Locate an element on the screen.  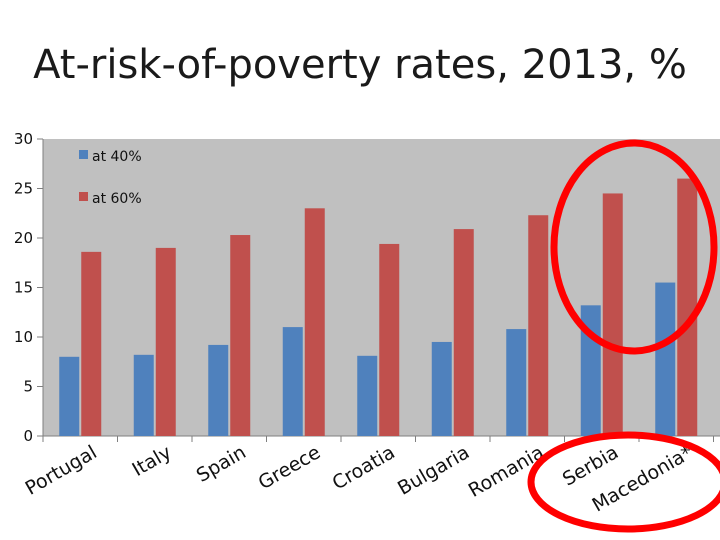
y-tick-label: 5 is located at coordinates (28, 387).